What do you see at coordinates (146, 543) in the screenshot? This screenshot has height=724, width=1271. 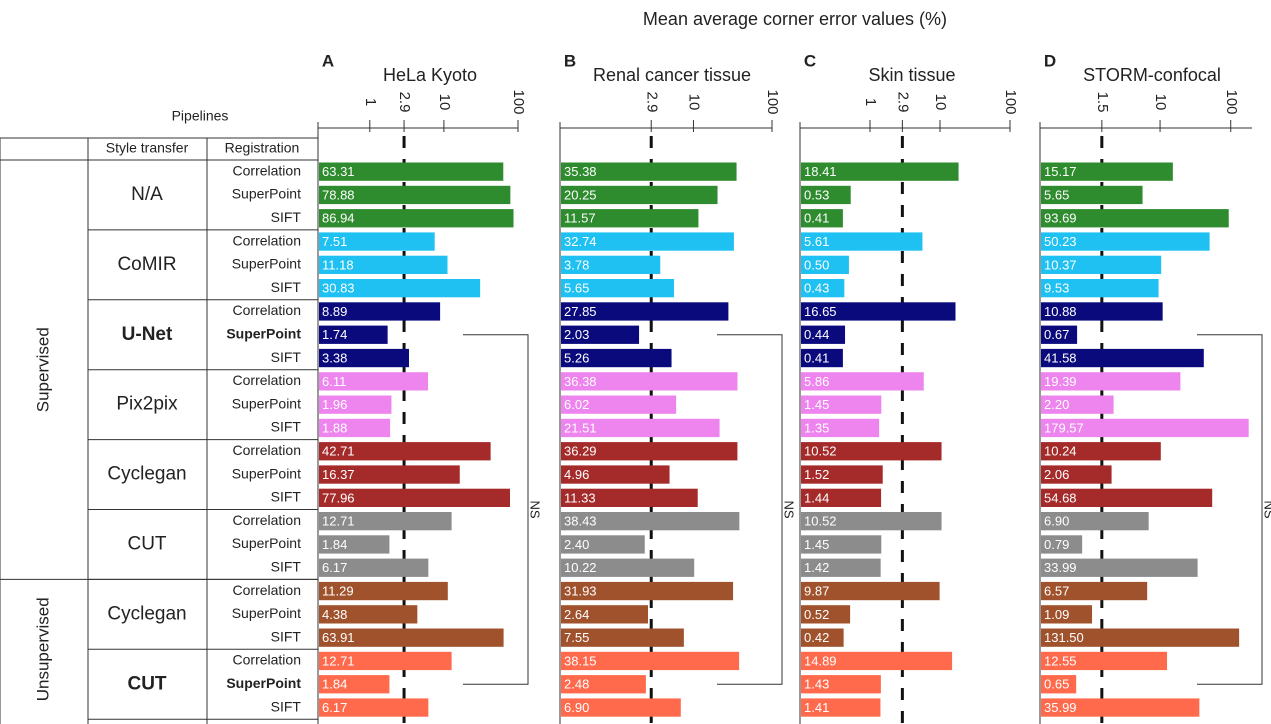 I see `method-label: CUT` at bounding box center [146, 543].